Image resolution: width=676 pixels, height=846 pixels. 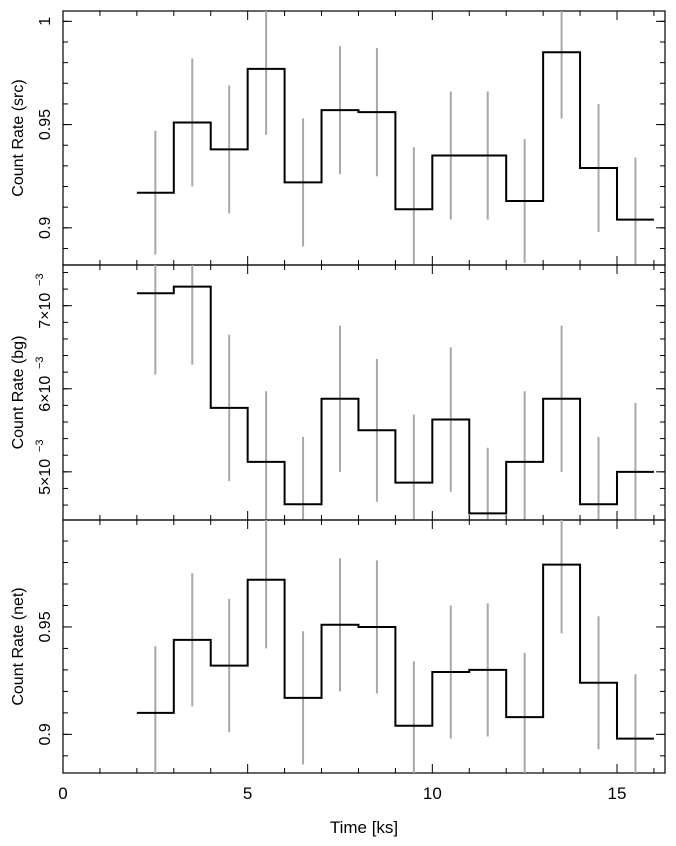 I want to click on y-tick-label: 6×10, so click(x=45, y=394).